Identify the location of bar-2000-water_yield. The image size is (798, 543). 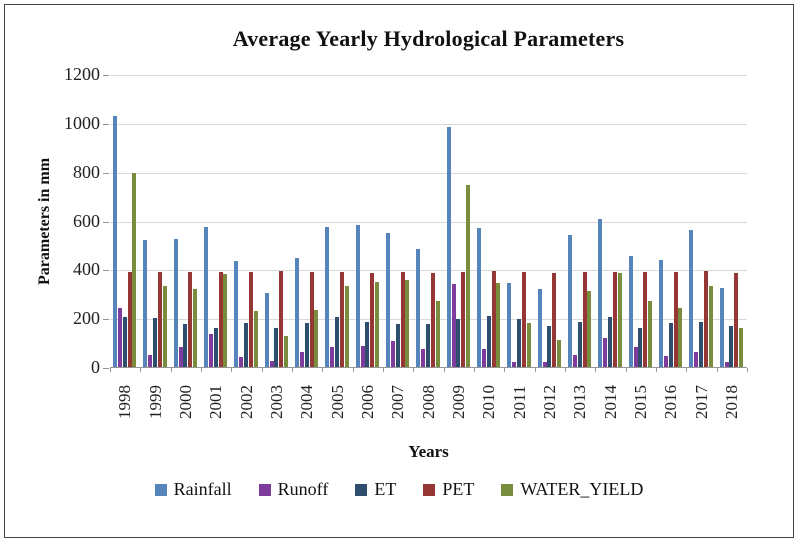
(195, 327).